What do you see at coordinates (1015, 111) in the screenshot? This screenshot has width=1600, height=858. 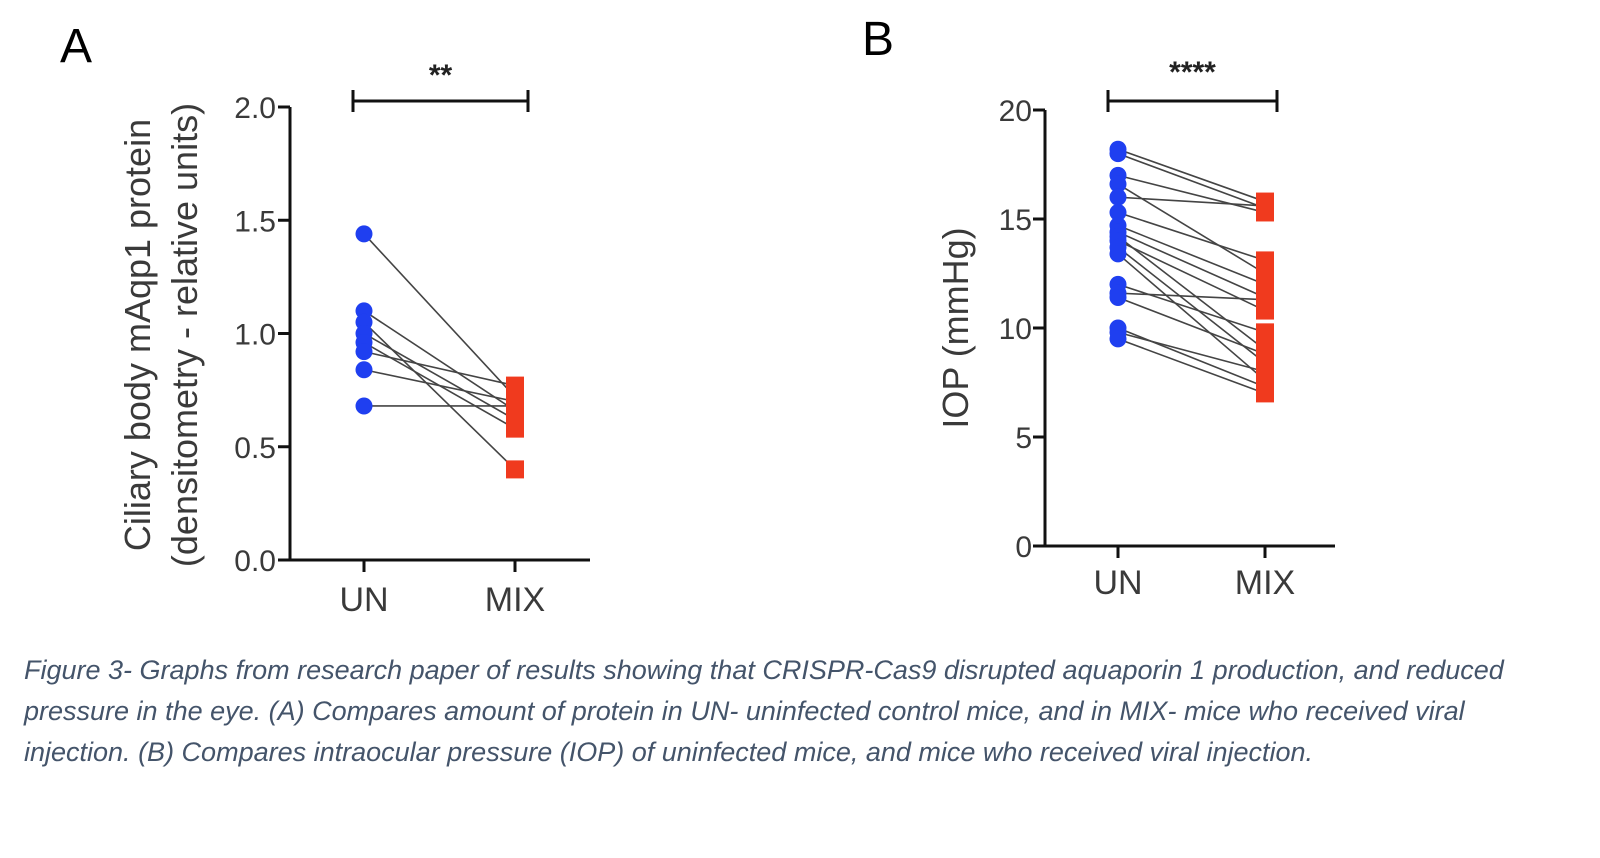 I see `panel-b-y-tick-label: 20` at bounding box center [1015, 111].